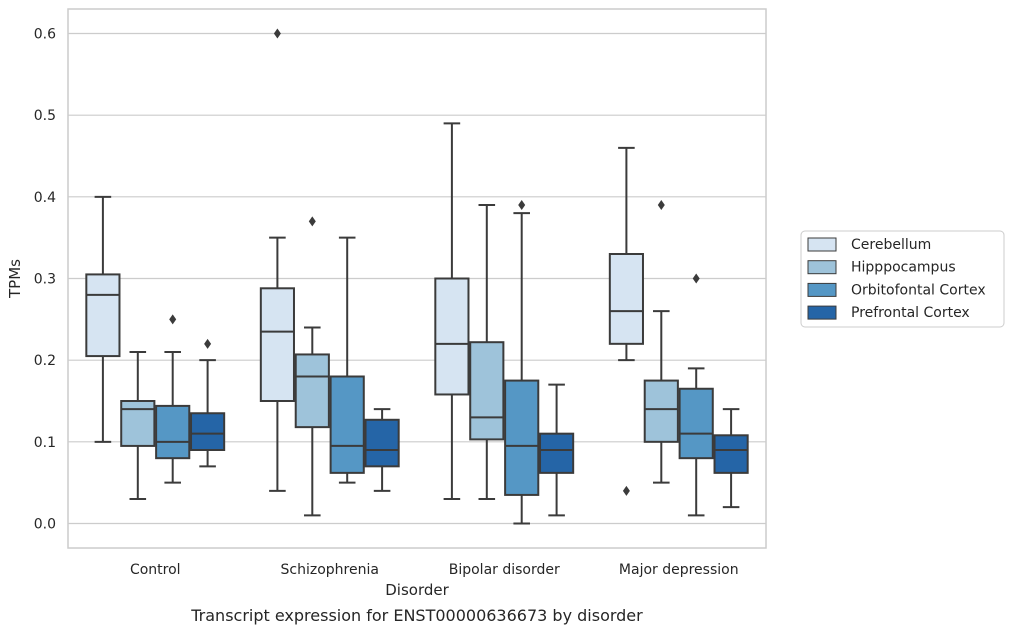 The image size is (1014, 634). What do you see at coordinates (330, 570) in the screenshot?
I see `x-tick-label: Schizophrenia` at bounding box center [330, 570].